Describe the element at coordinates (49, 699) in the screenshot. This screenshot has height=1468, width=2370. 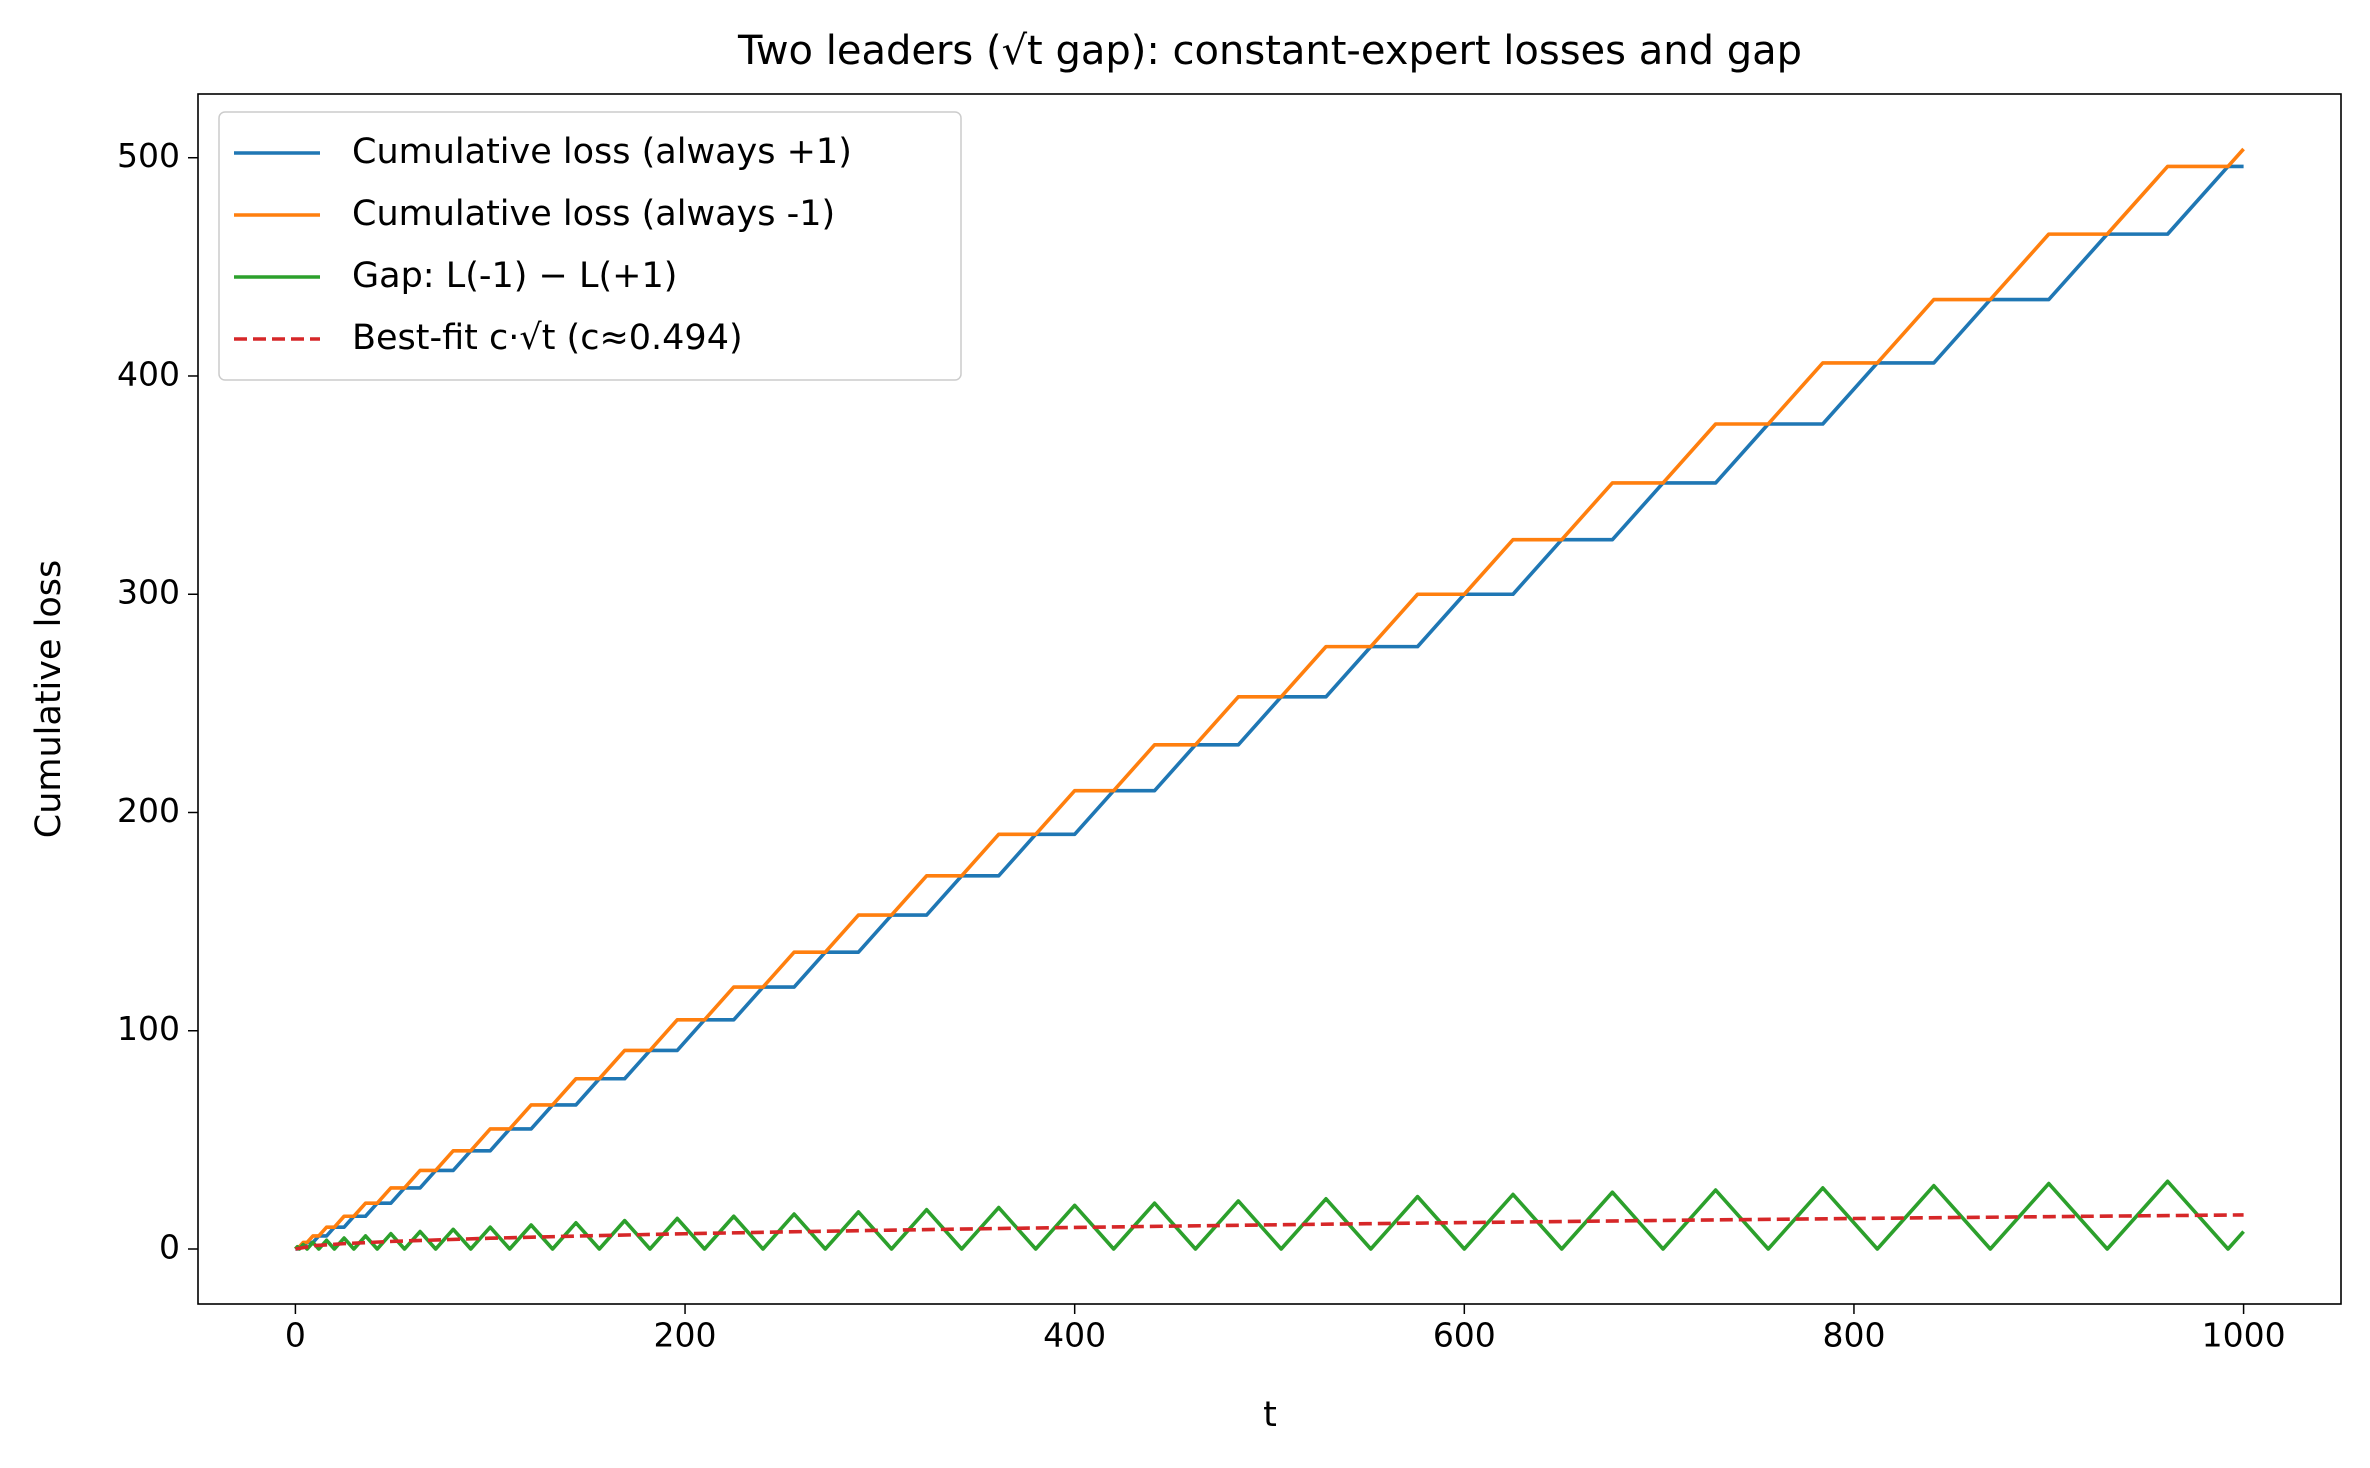
I see `y-axis-label: Cumulative loss` at that location.